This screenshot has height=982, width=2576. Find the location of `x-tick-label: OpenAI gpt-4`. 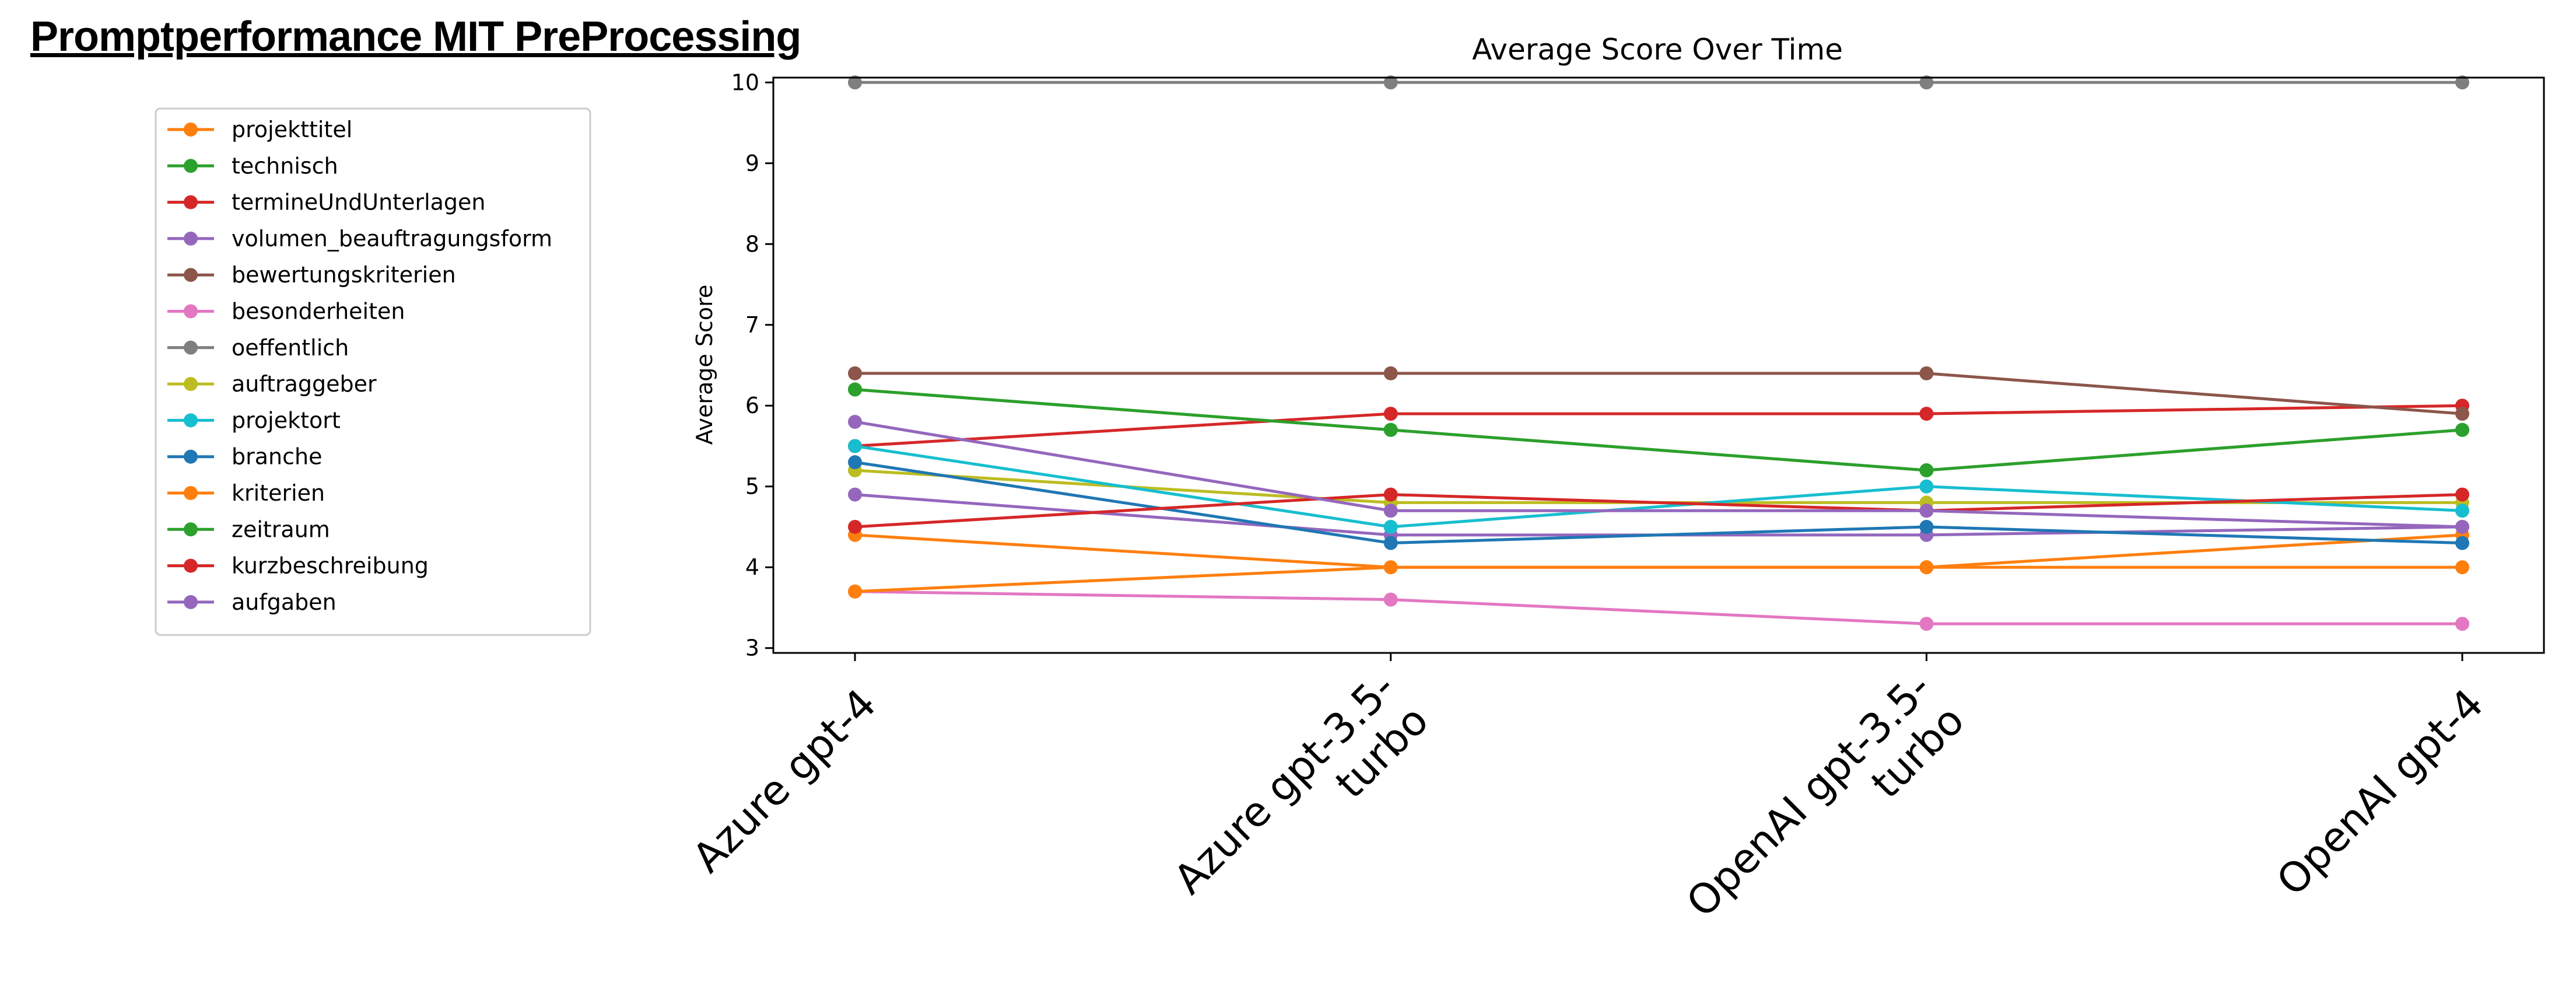

x-tick-label: OpenAI gpt-4 is located at coordinates (2380, 792).